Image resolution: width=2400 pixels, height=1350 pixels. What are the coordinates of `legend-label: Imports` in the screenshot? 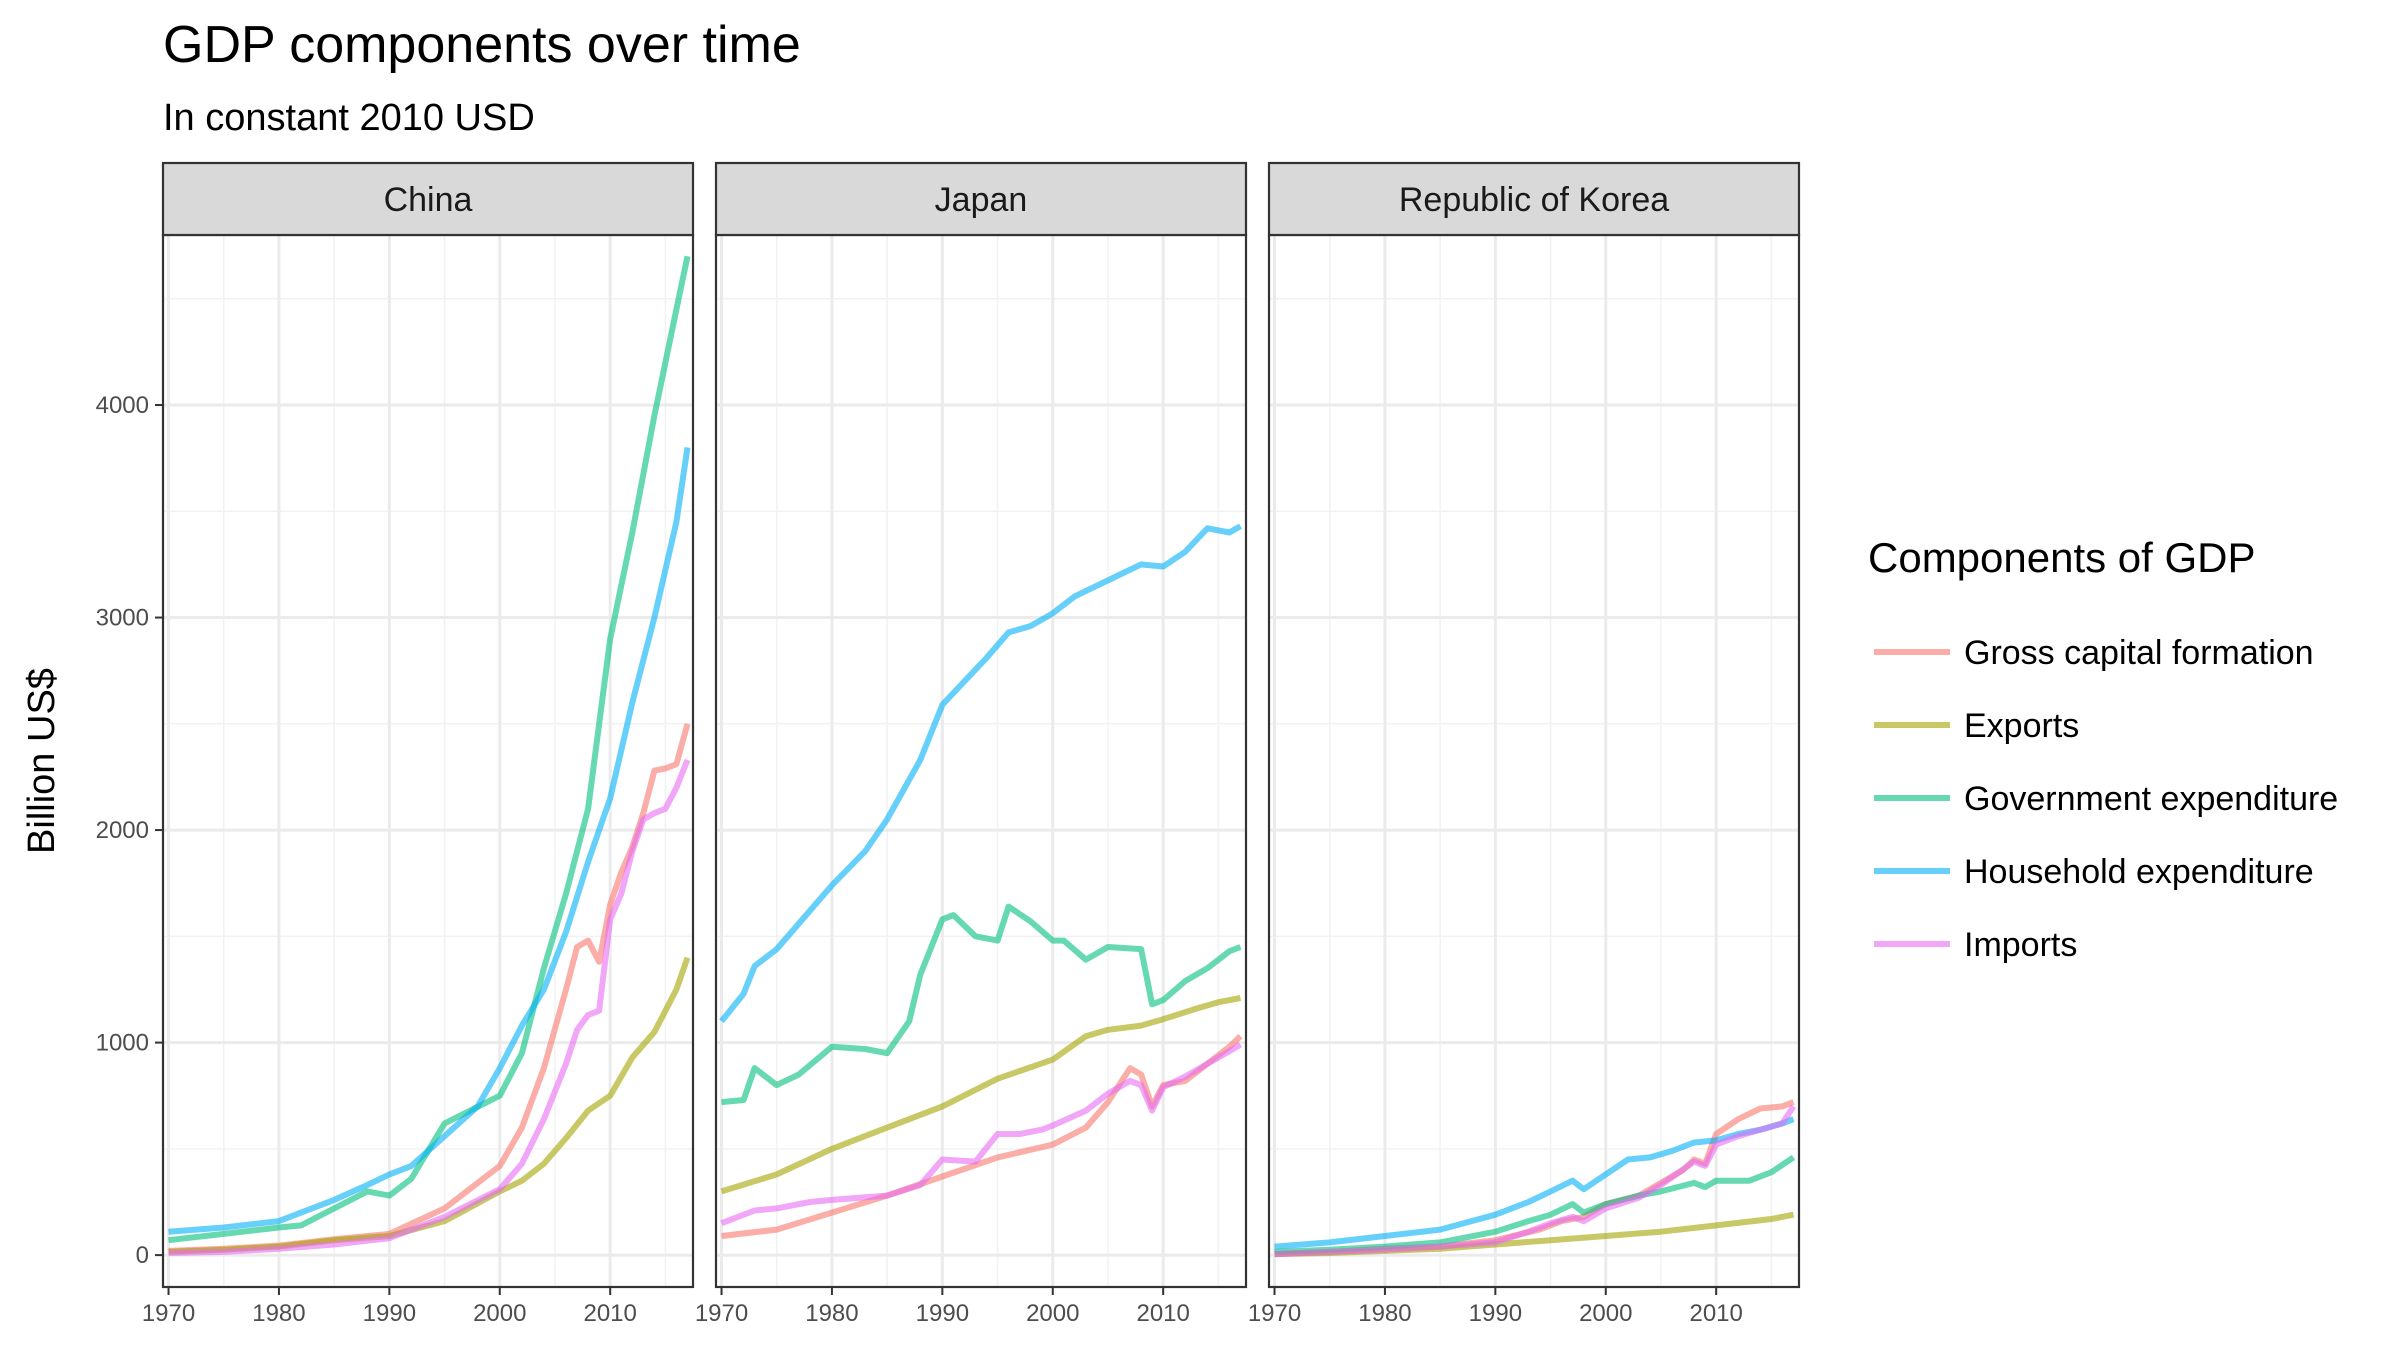 It's located at (2020, 945).